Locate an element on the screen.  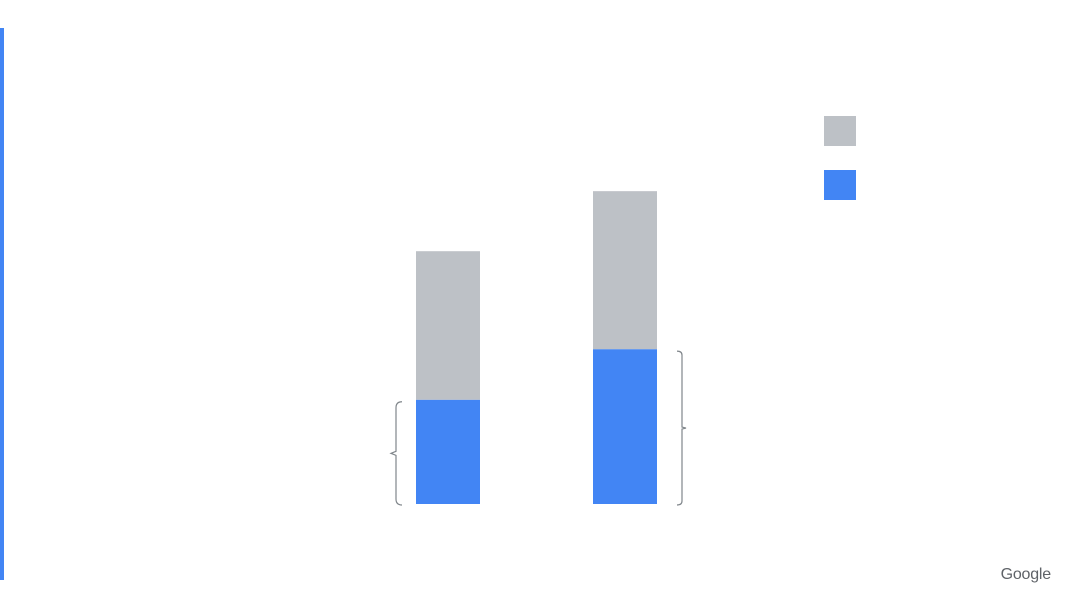
legend is located at coordinates (840, 158).